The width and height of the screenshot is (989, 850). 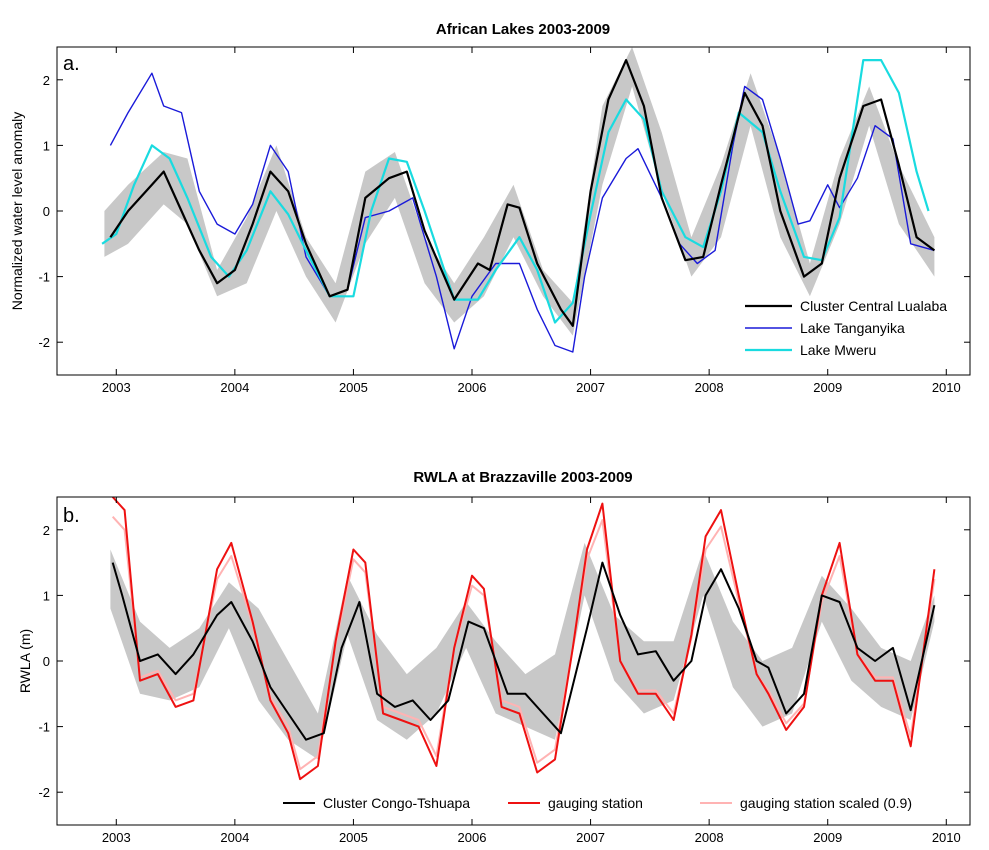 What do you see at coordinates (873, 306) in the screenshot?
I see `legend-a-label-1: Cluster Central Lualaba` at bounding box center [873, 306].